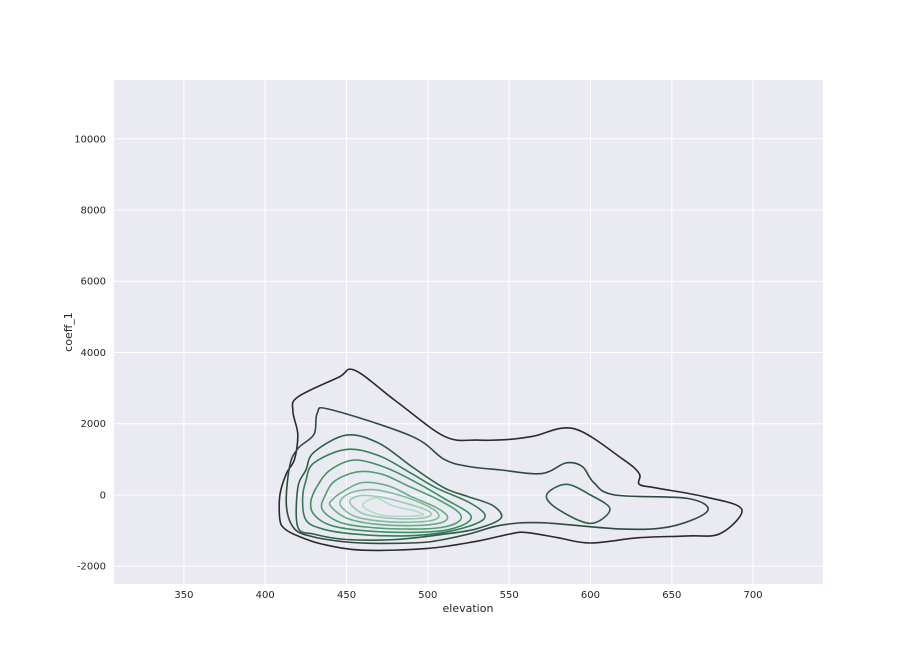 The image size is (914, 667). Describe the element at coordinates (91, 567) in the screenshot. I see `y-tick-label: -2000` at that location.